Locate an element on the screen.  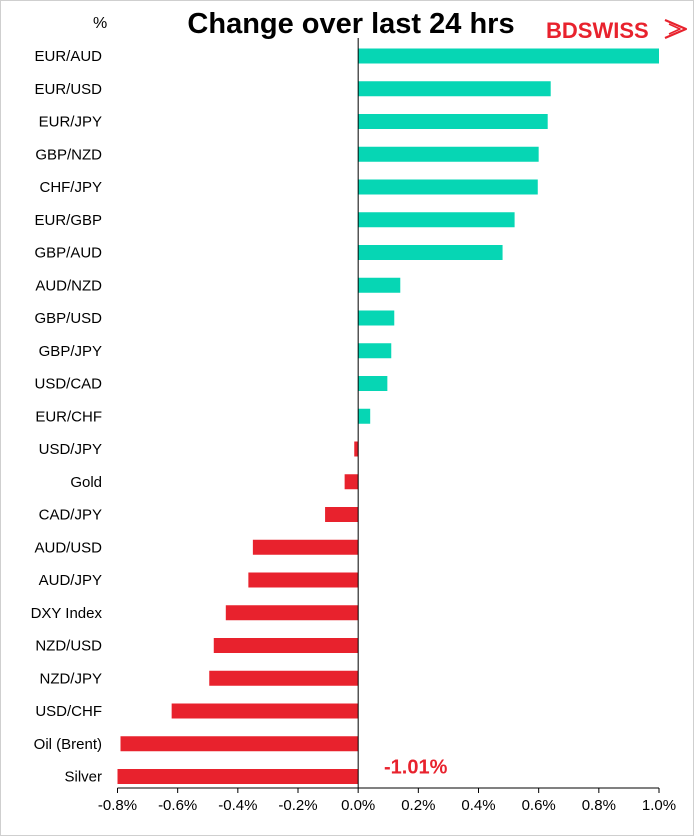
bar-gbp-nzd is located at coordinates (448, 154).